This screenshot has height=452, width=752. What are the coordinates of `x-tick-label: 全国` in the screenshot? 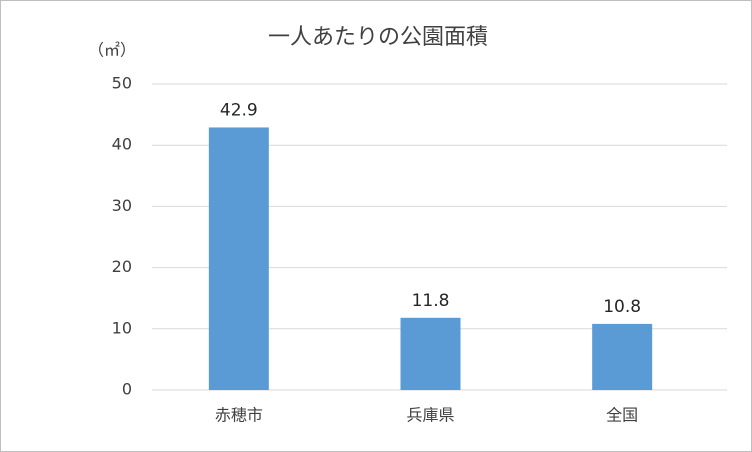 It's located at (622, 415).